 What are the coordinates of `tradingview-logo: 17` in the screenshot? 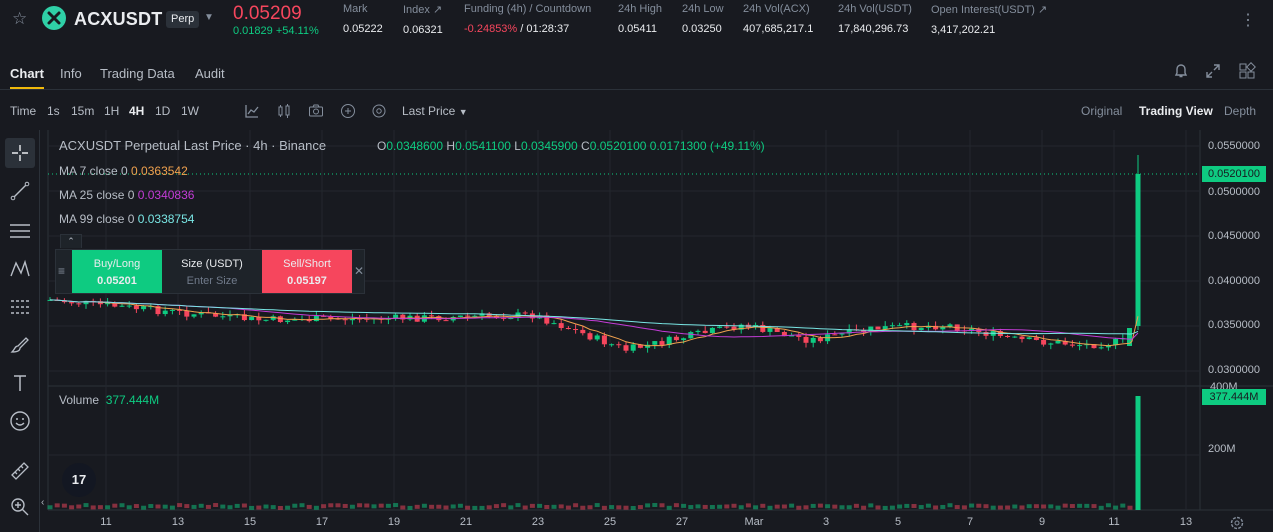 It's located at (79, 480).